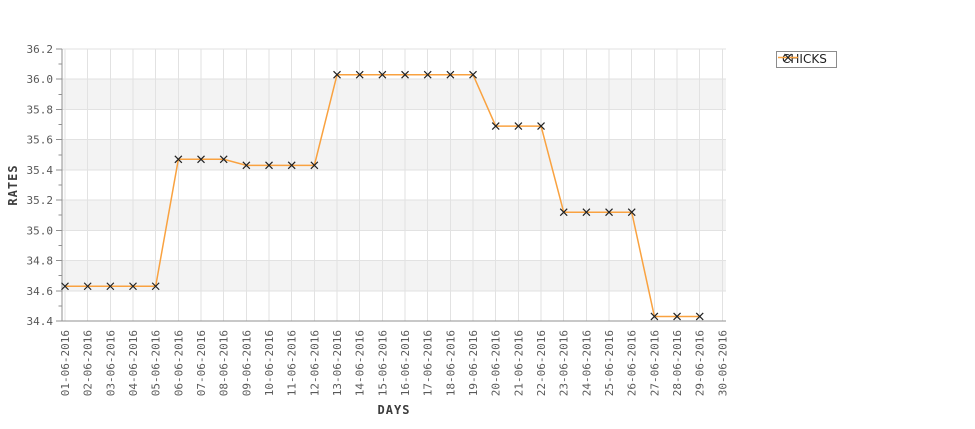  Describe the element at coordinates (788, 57) in the screenshot. I see `legend-marker-chicks` at that location.